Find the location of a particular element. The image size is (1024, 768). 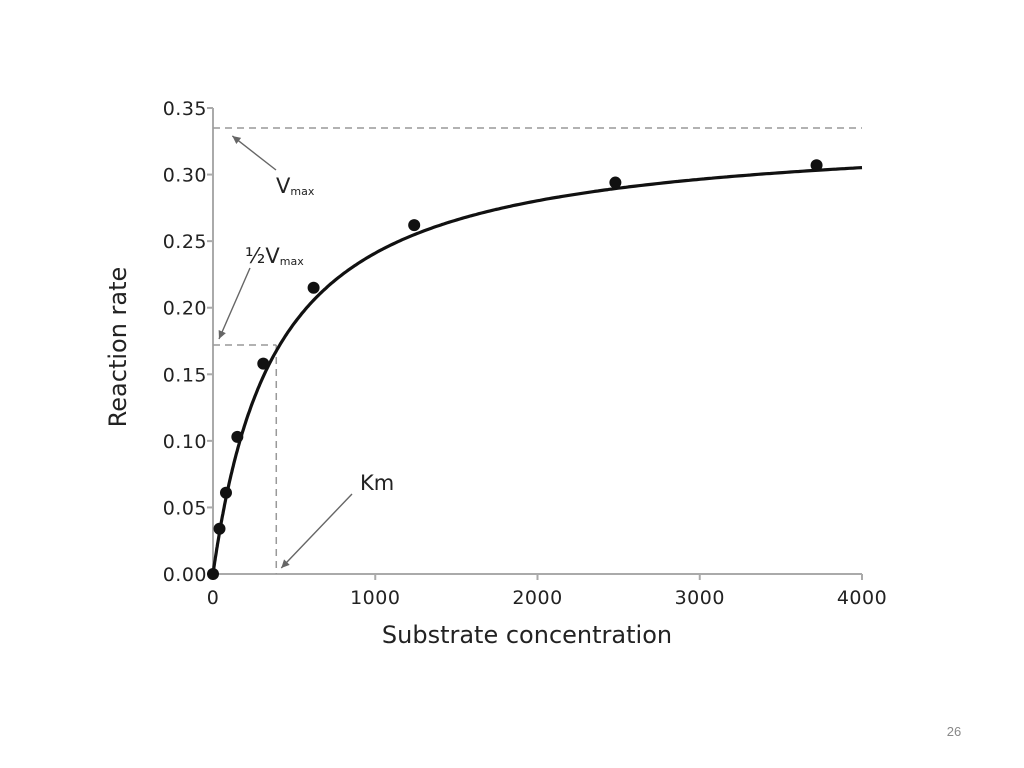

vmax-annotation: Vmax is located at coordinates (295, 186).